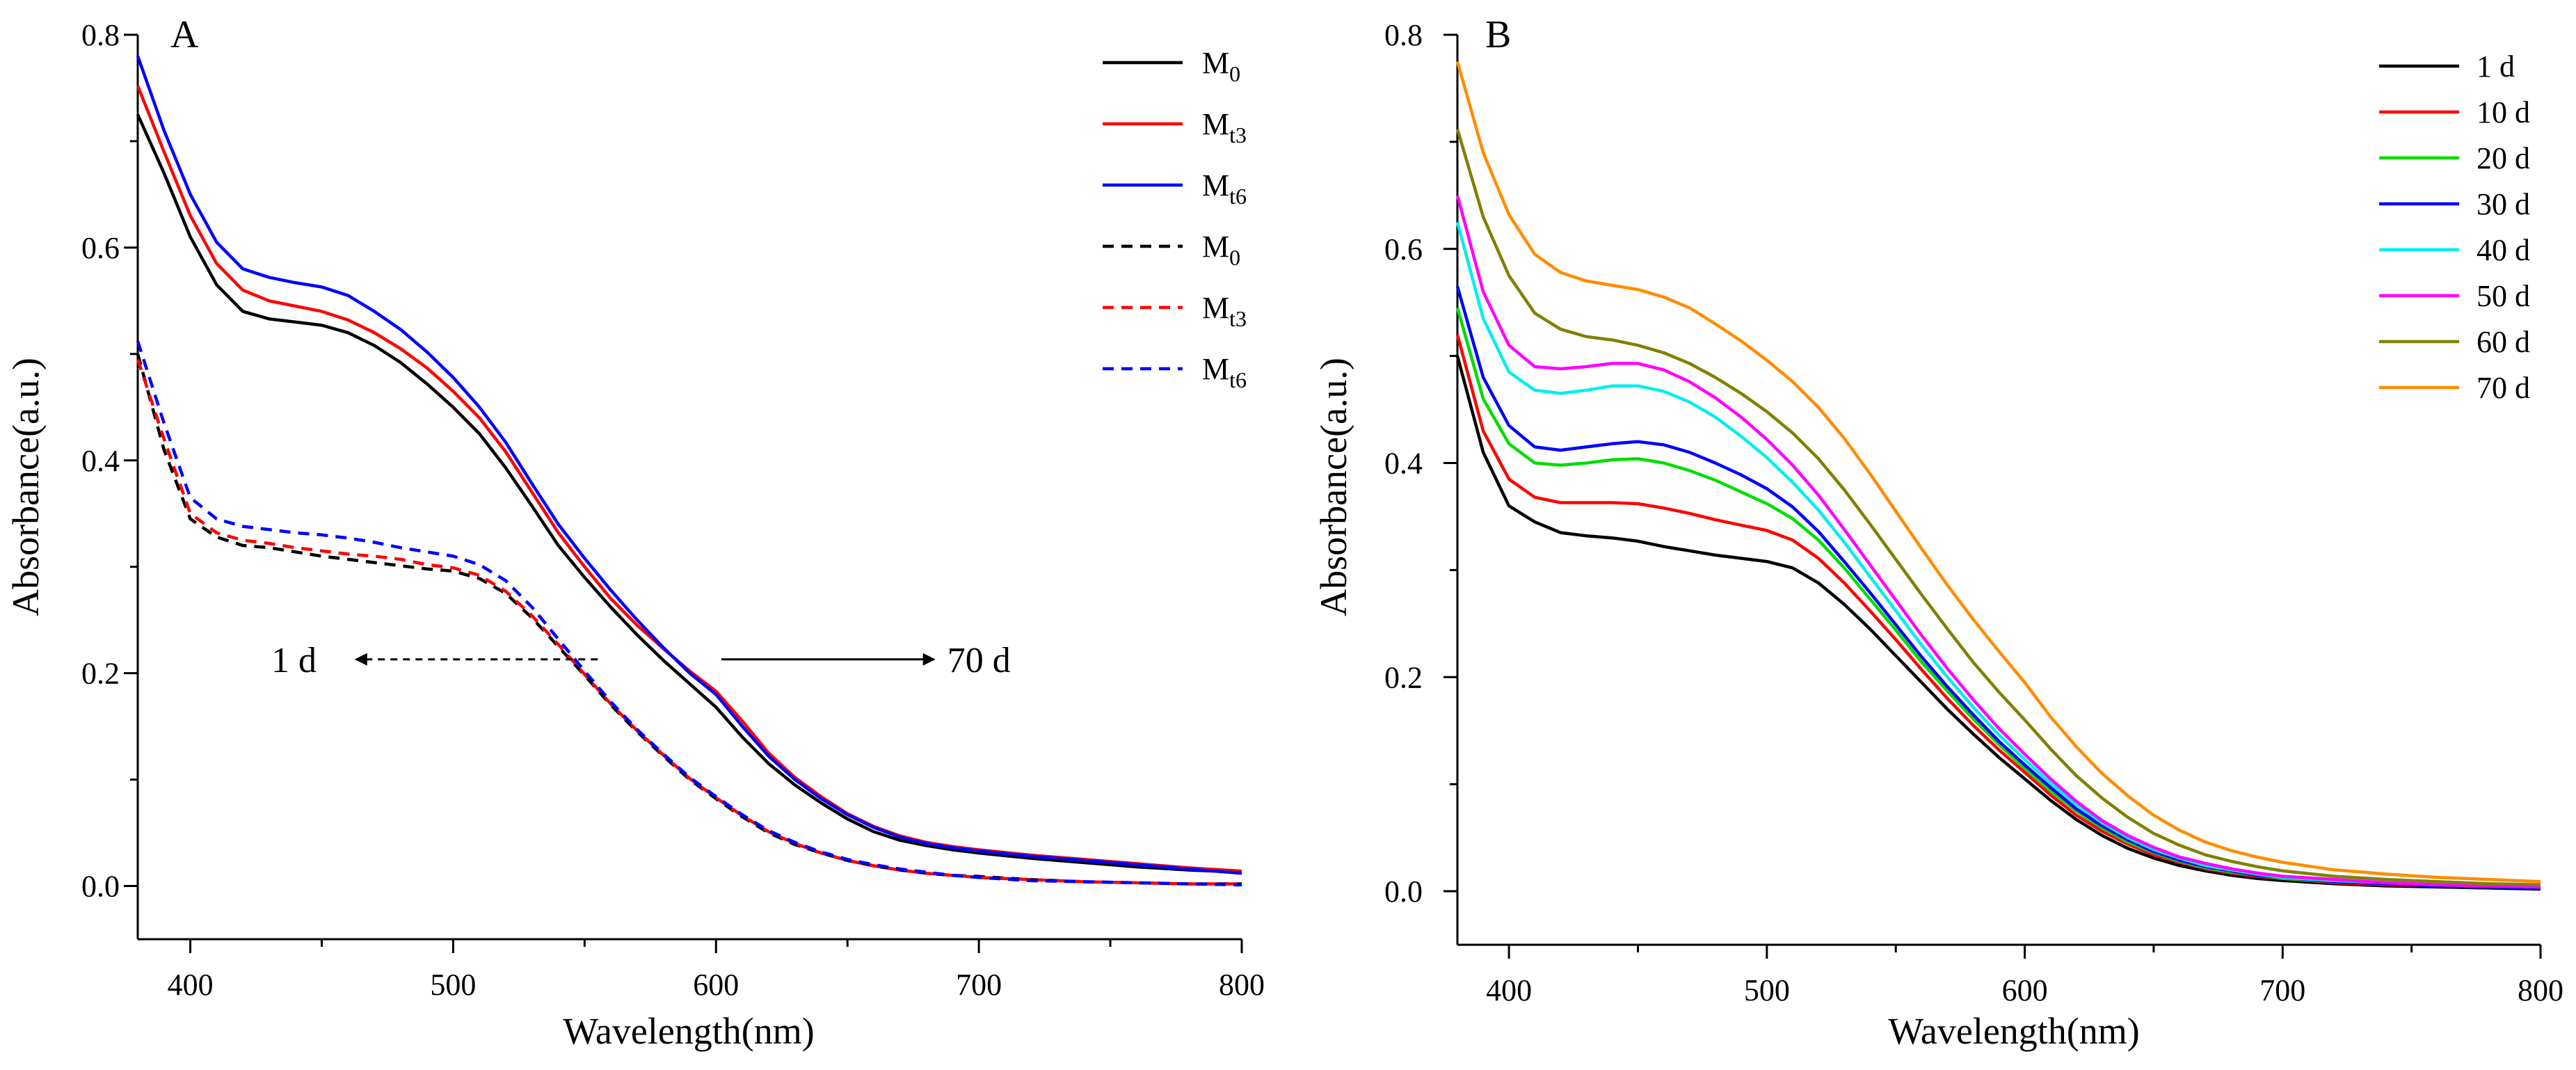 This screenshot has height=1070, width=2576. I want to click on panel-label: A, so click(184, 34).